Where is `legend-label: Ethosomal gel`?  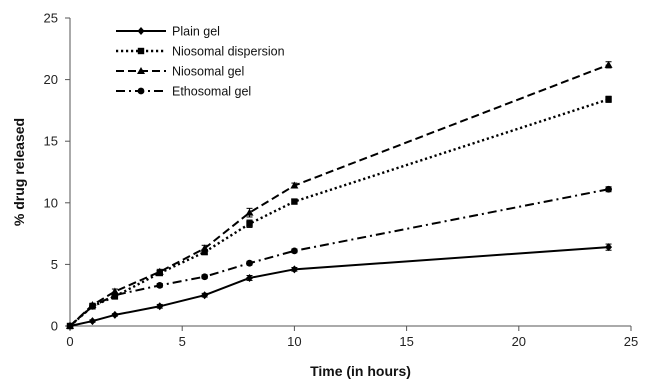
legend-label: Ethosomal gel is located at coordinates (211, 92).